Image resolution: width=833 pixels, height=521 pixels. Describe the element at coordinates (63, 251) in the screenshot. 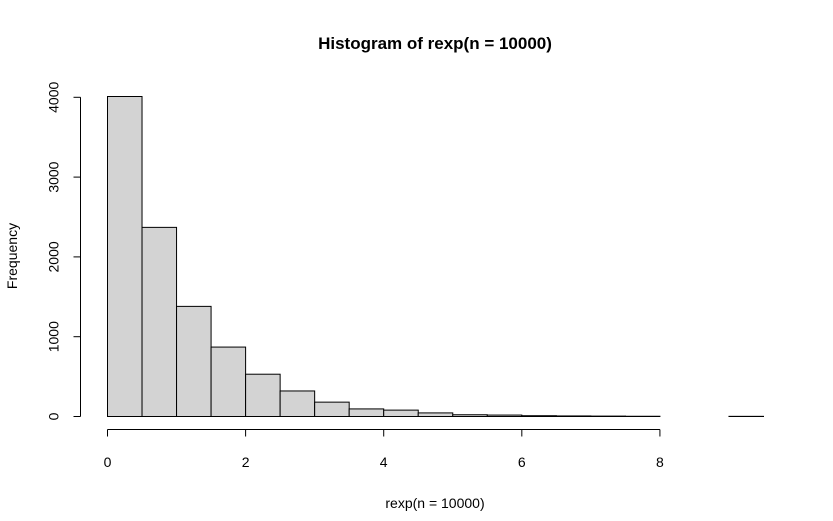

I see `y-axis: 0 1000 2000 3000 4000` at that location.